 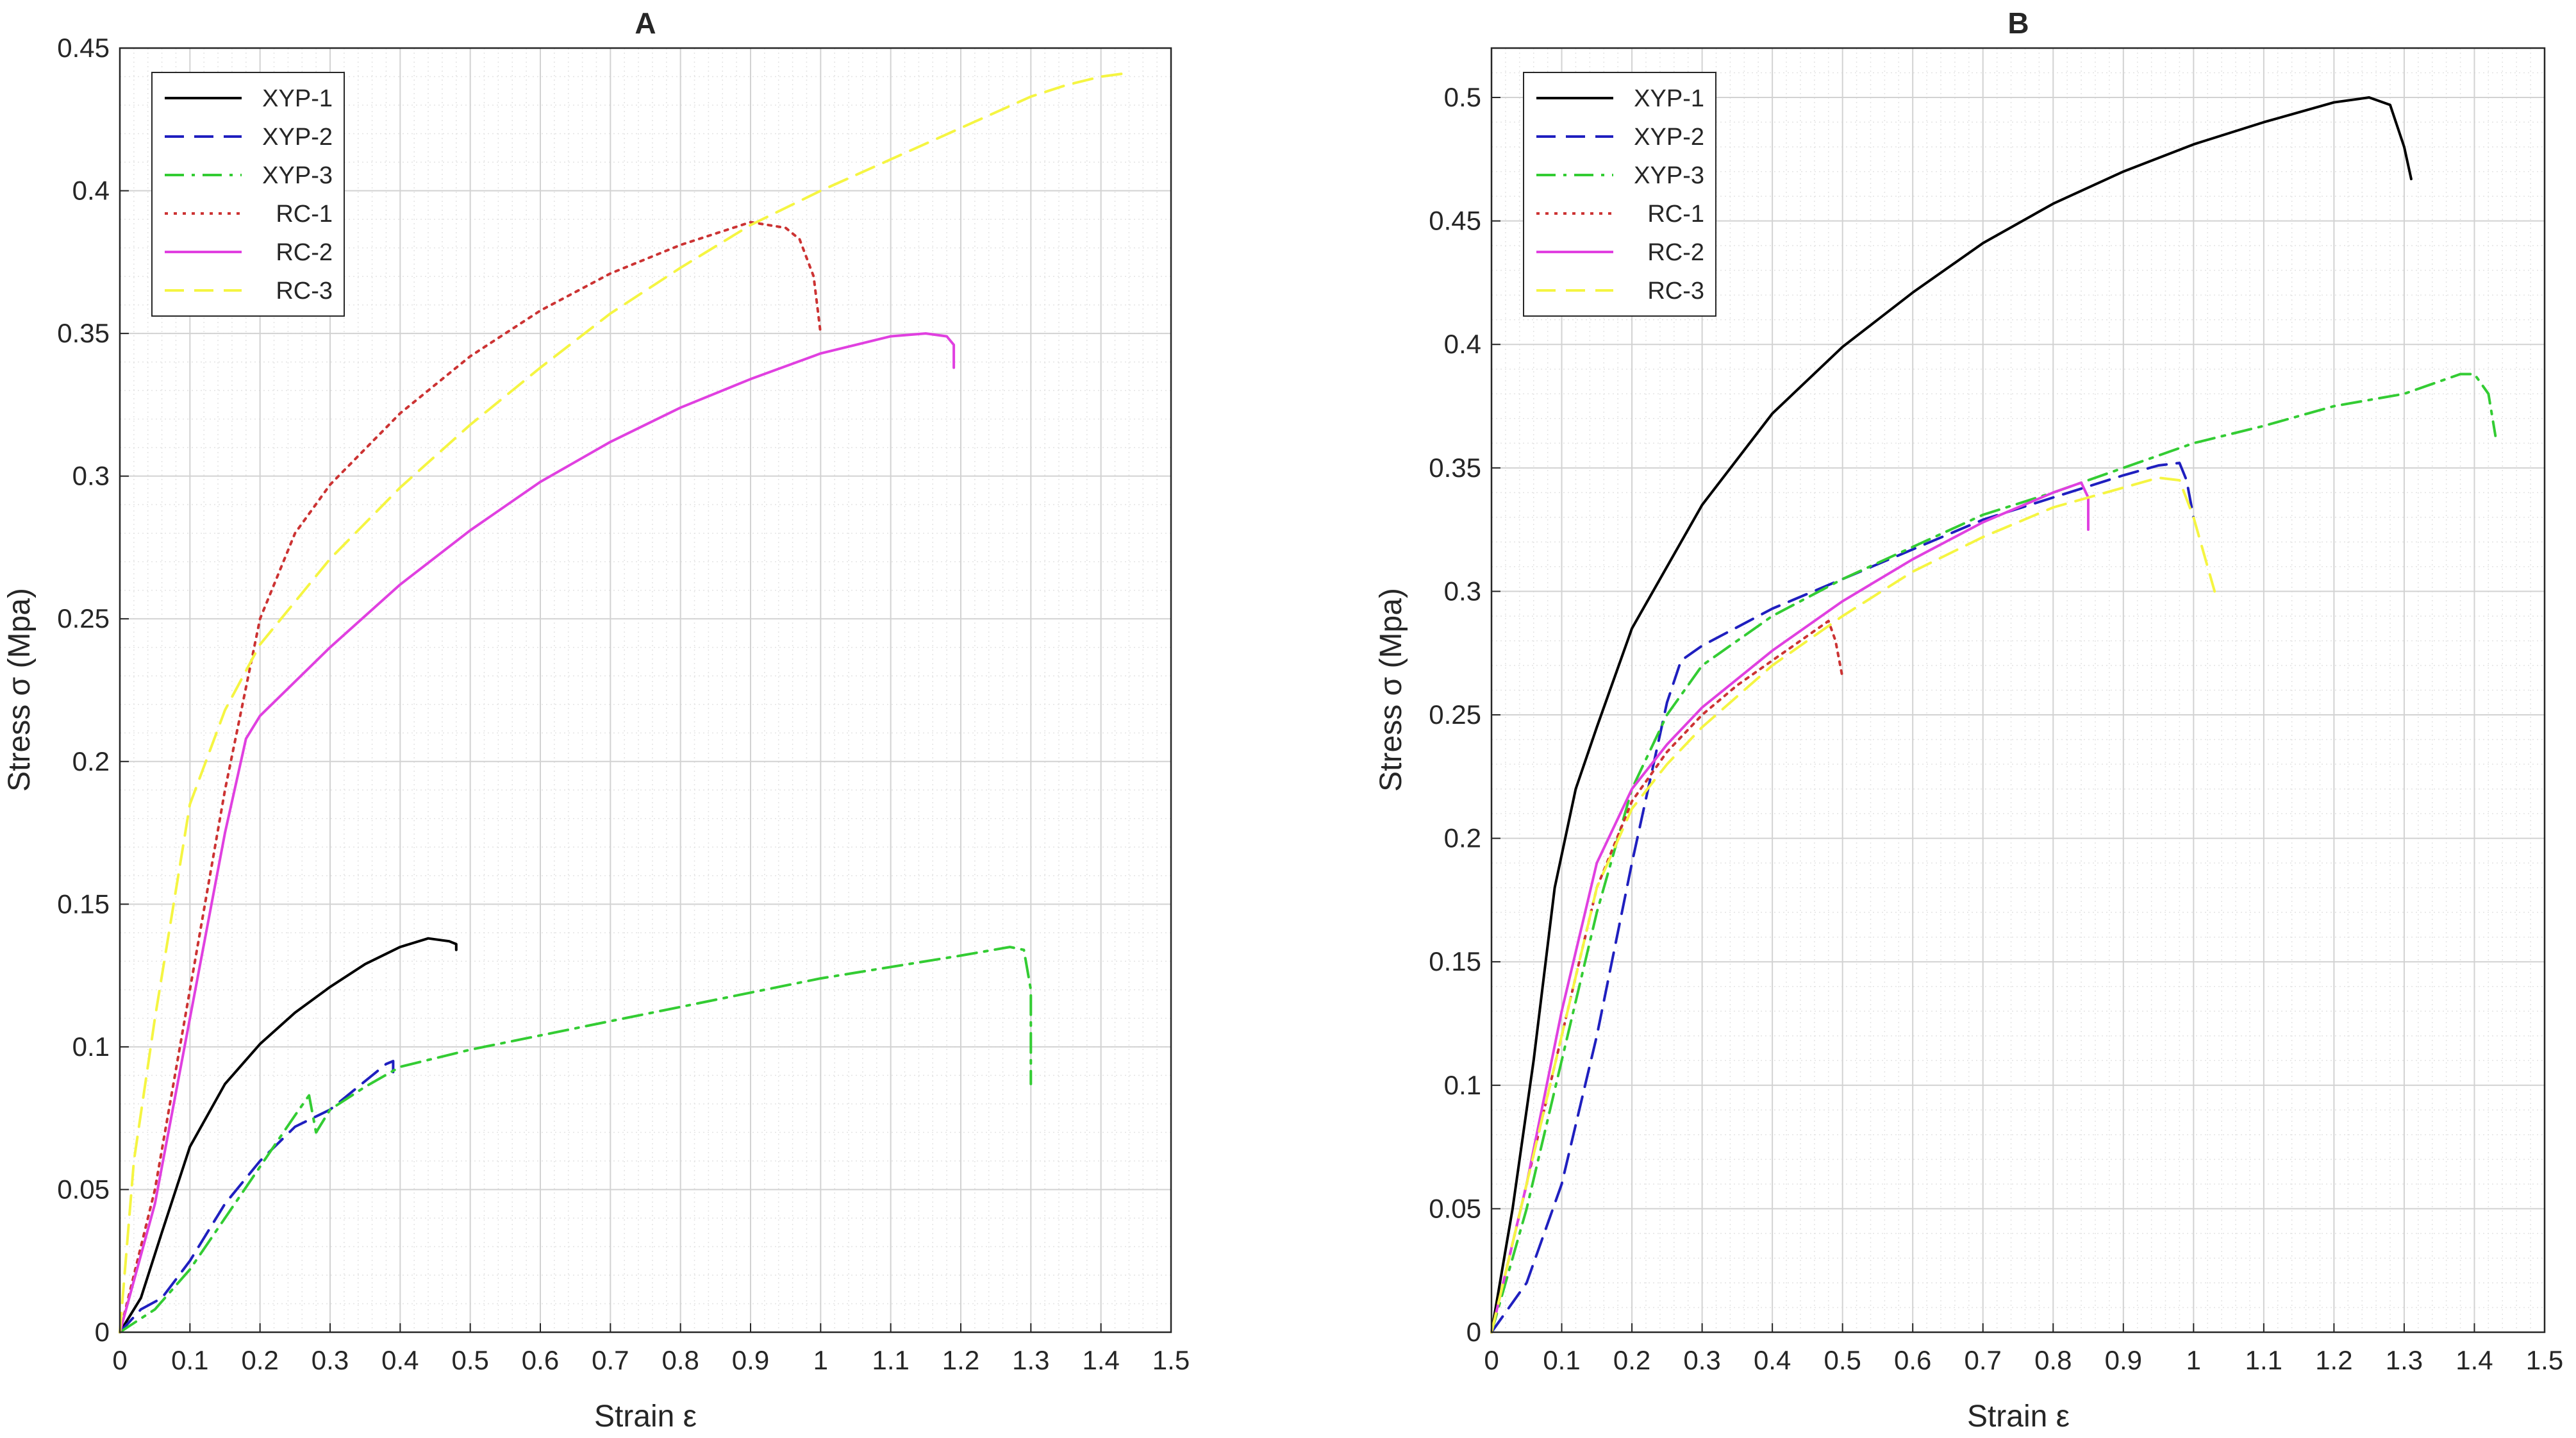 What do you see at coordinates (2018, 23) in the screenshot?
I see `chart-title: B` at bounding box center [2018, 23].